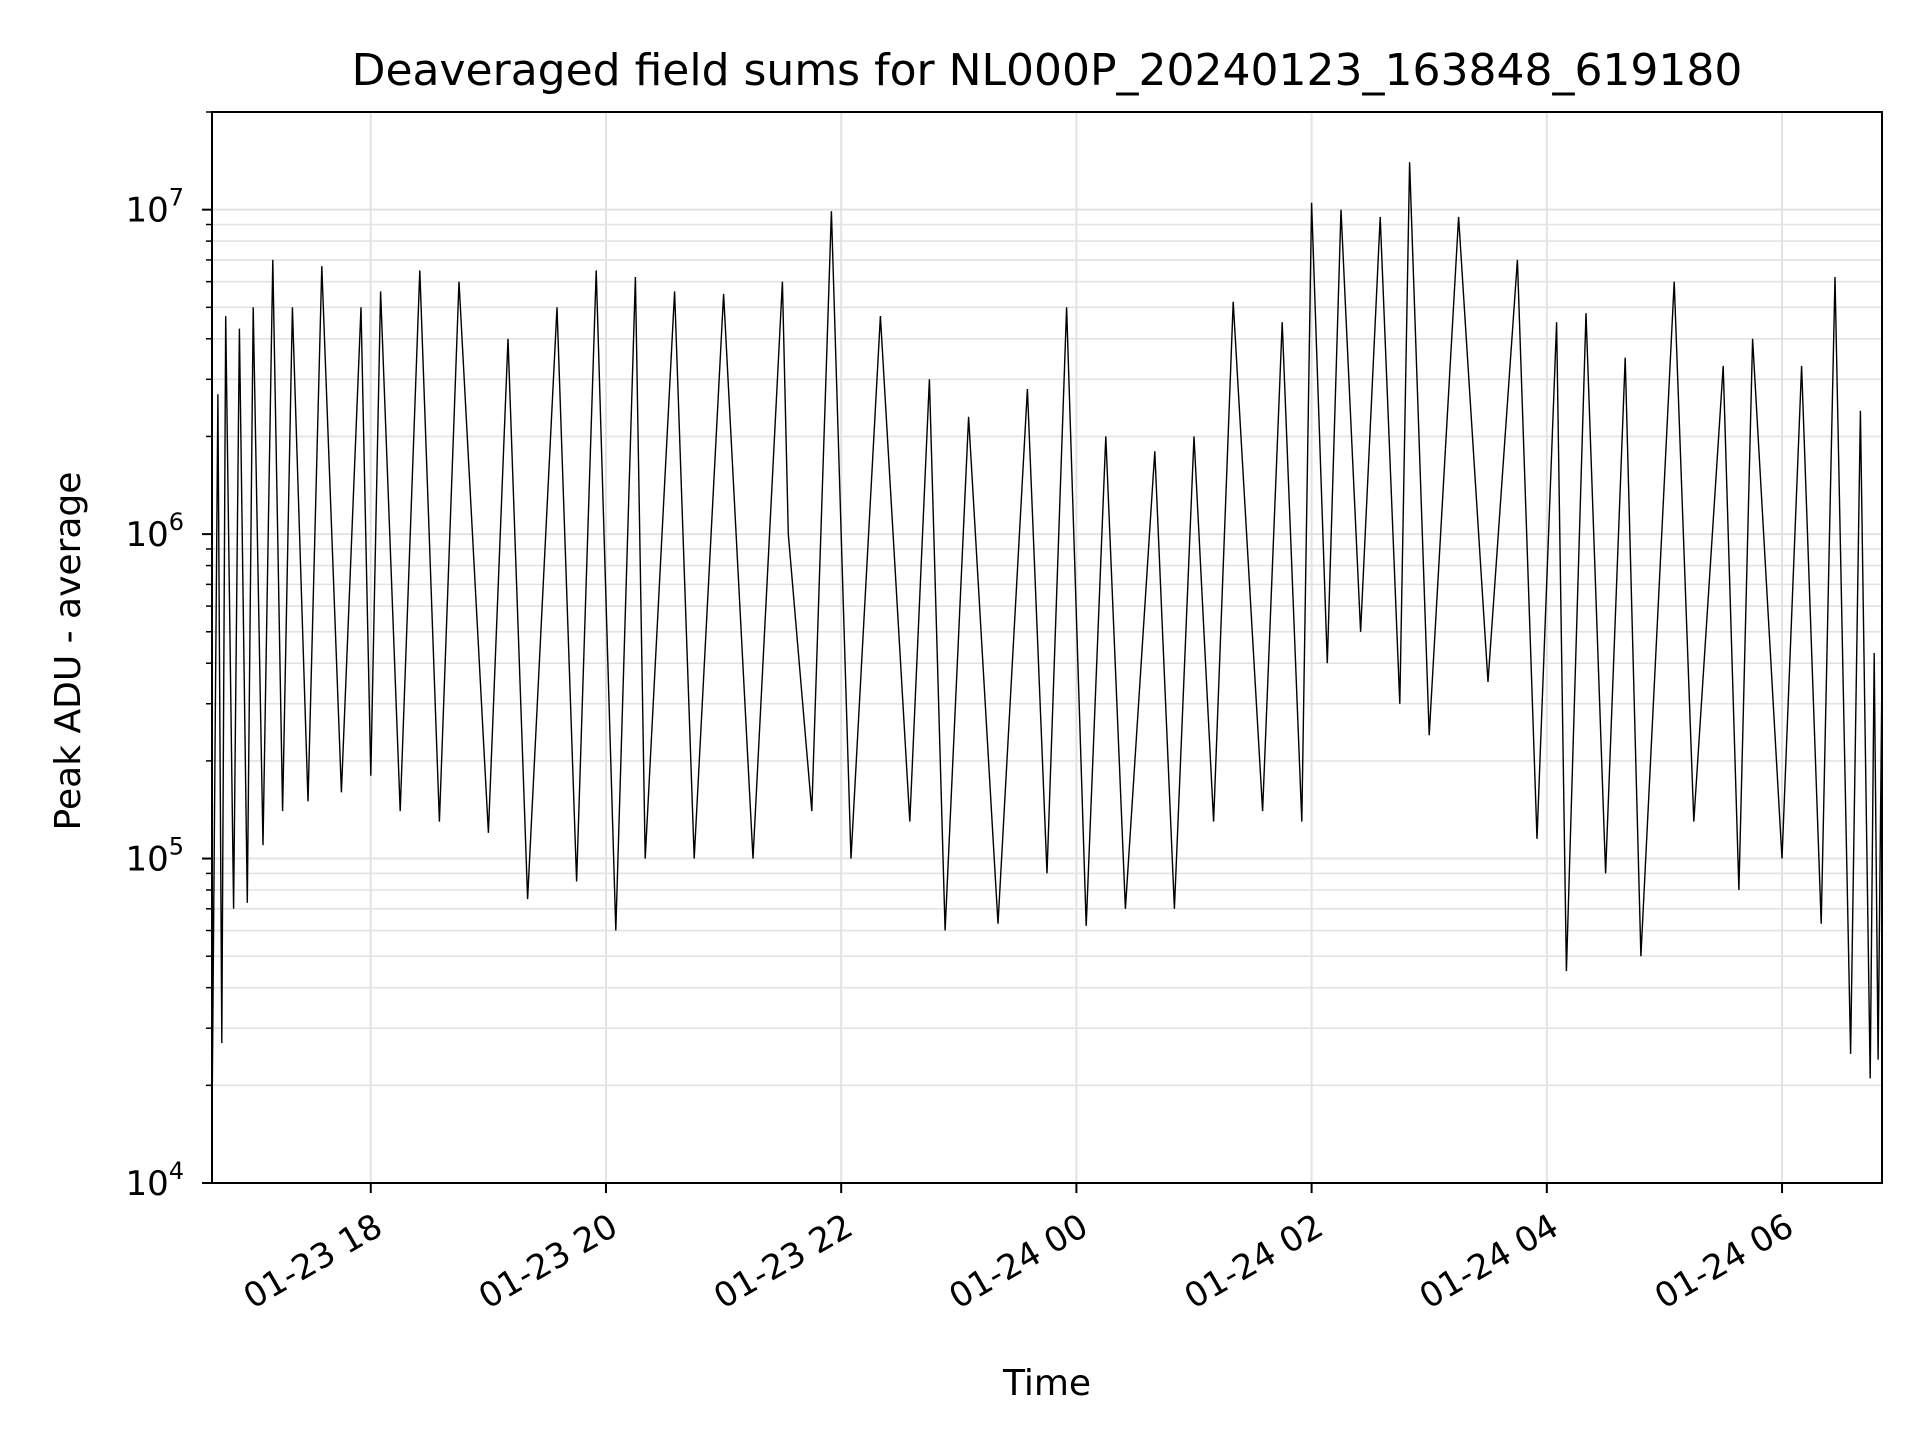  I want to click on y-tick-label: 10⁵, so click(154, 856).